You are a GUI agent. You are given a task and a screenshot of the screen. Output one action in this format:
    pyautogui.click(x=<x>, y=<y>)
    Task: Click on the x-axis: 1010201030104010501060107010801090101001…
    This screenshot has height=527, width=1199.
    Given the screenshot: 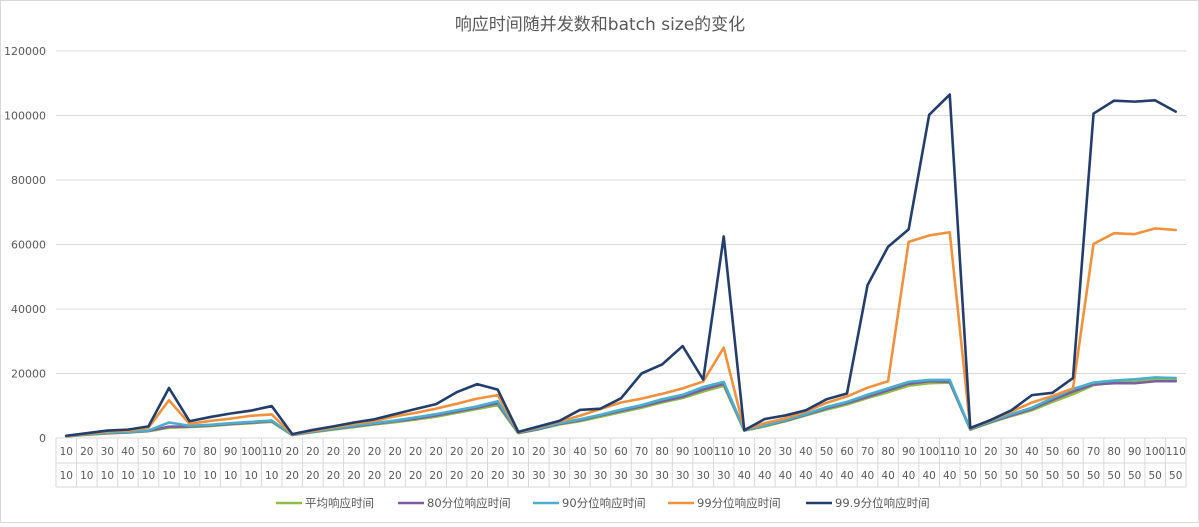 What is the action you would take?
    pyautogui.click(x=621, y=463)
    